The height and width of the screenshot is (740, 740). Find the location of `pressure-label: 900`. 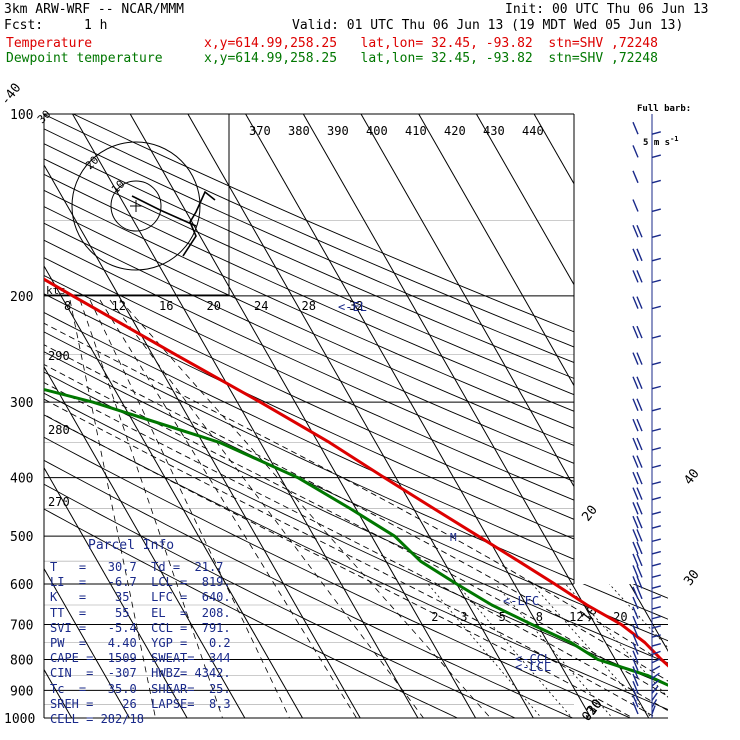

pressure-label: 900 is located at coordinates (21, 691).